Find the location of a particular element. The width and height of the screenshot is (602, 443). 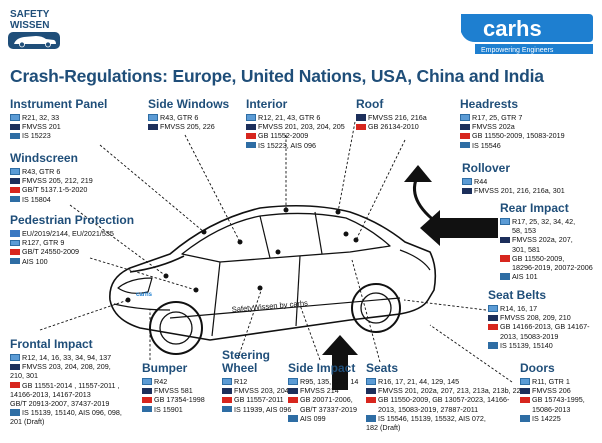

heading-steering-wheel: Steering Wheel is located at coordinates (246, 361).